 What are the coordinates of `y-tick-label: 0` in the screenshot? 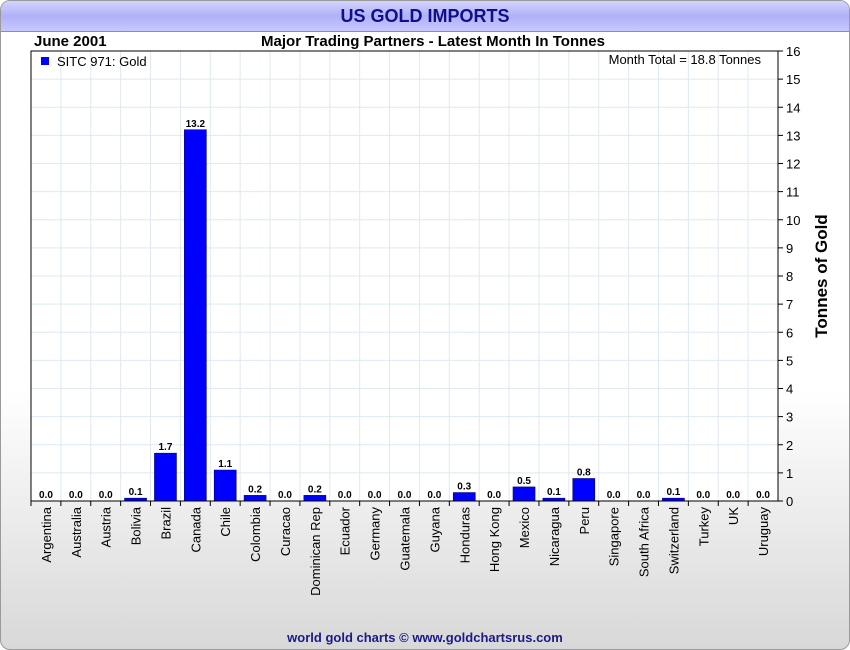 It's located at (789, 501).